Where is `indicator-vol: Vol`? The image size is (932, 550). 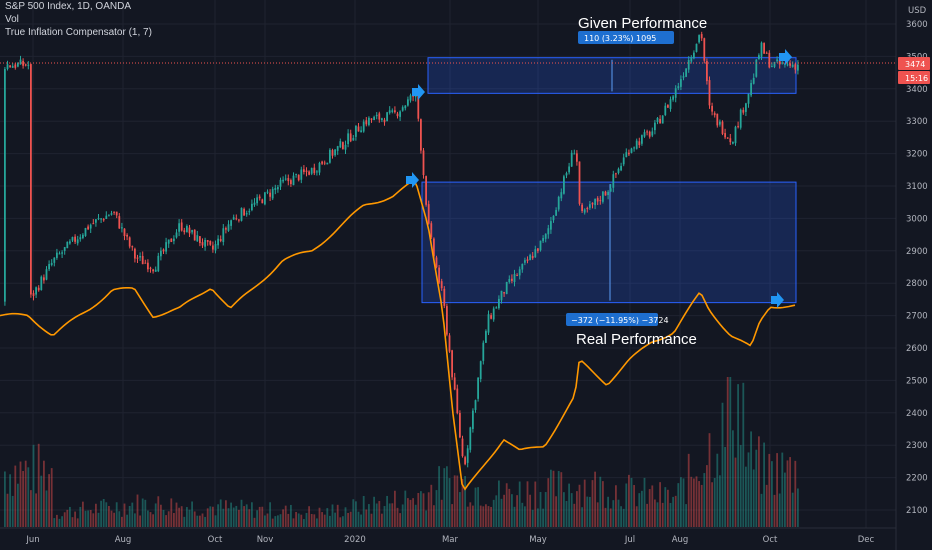 indicator-vol: Vol is located at coordinates (12, 19).